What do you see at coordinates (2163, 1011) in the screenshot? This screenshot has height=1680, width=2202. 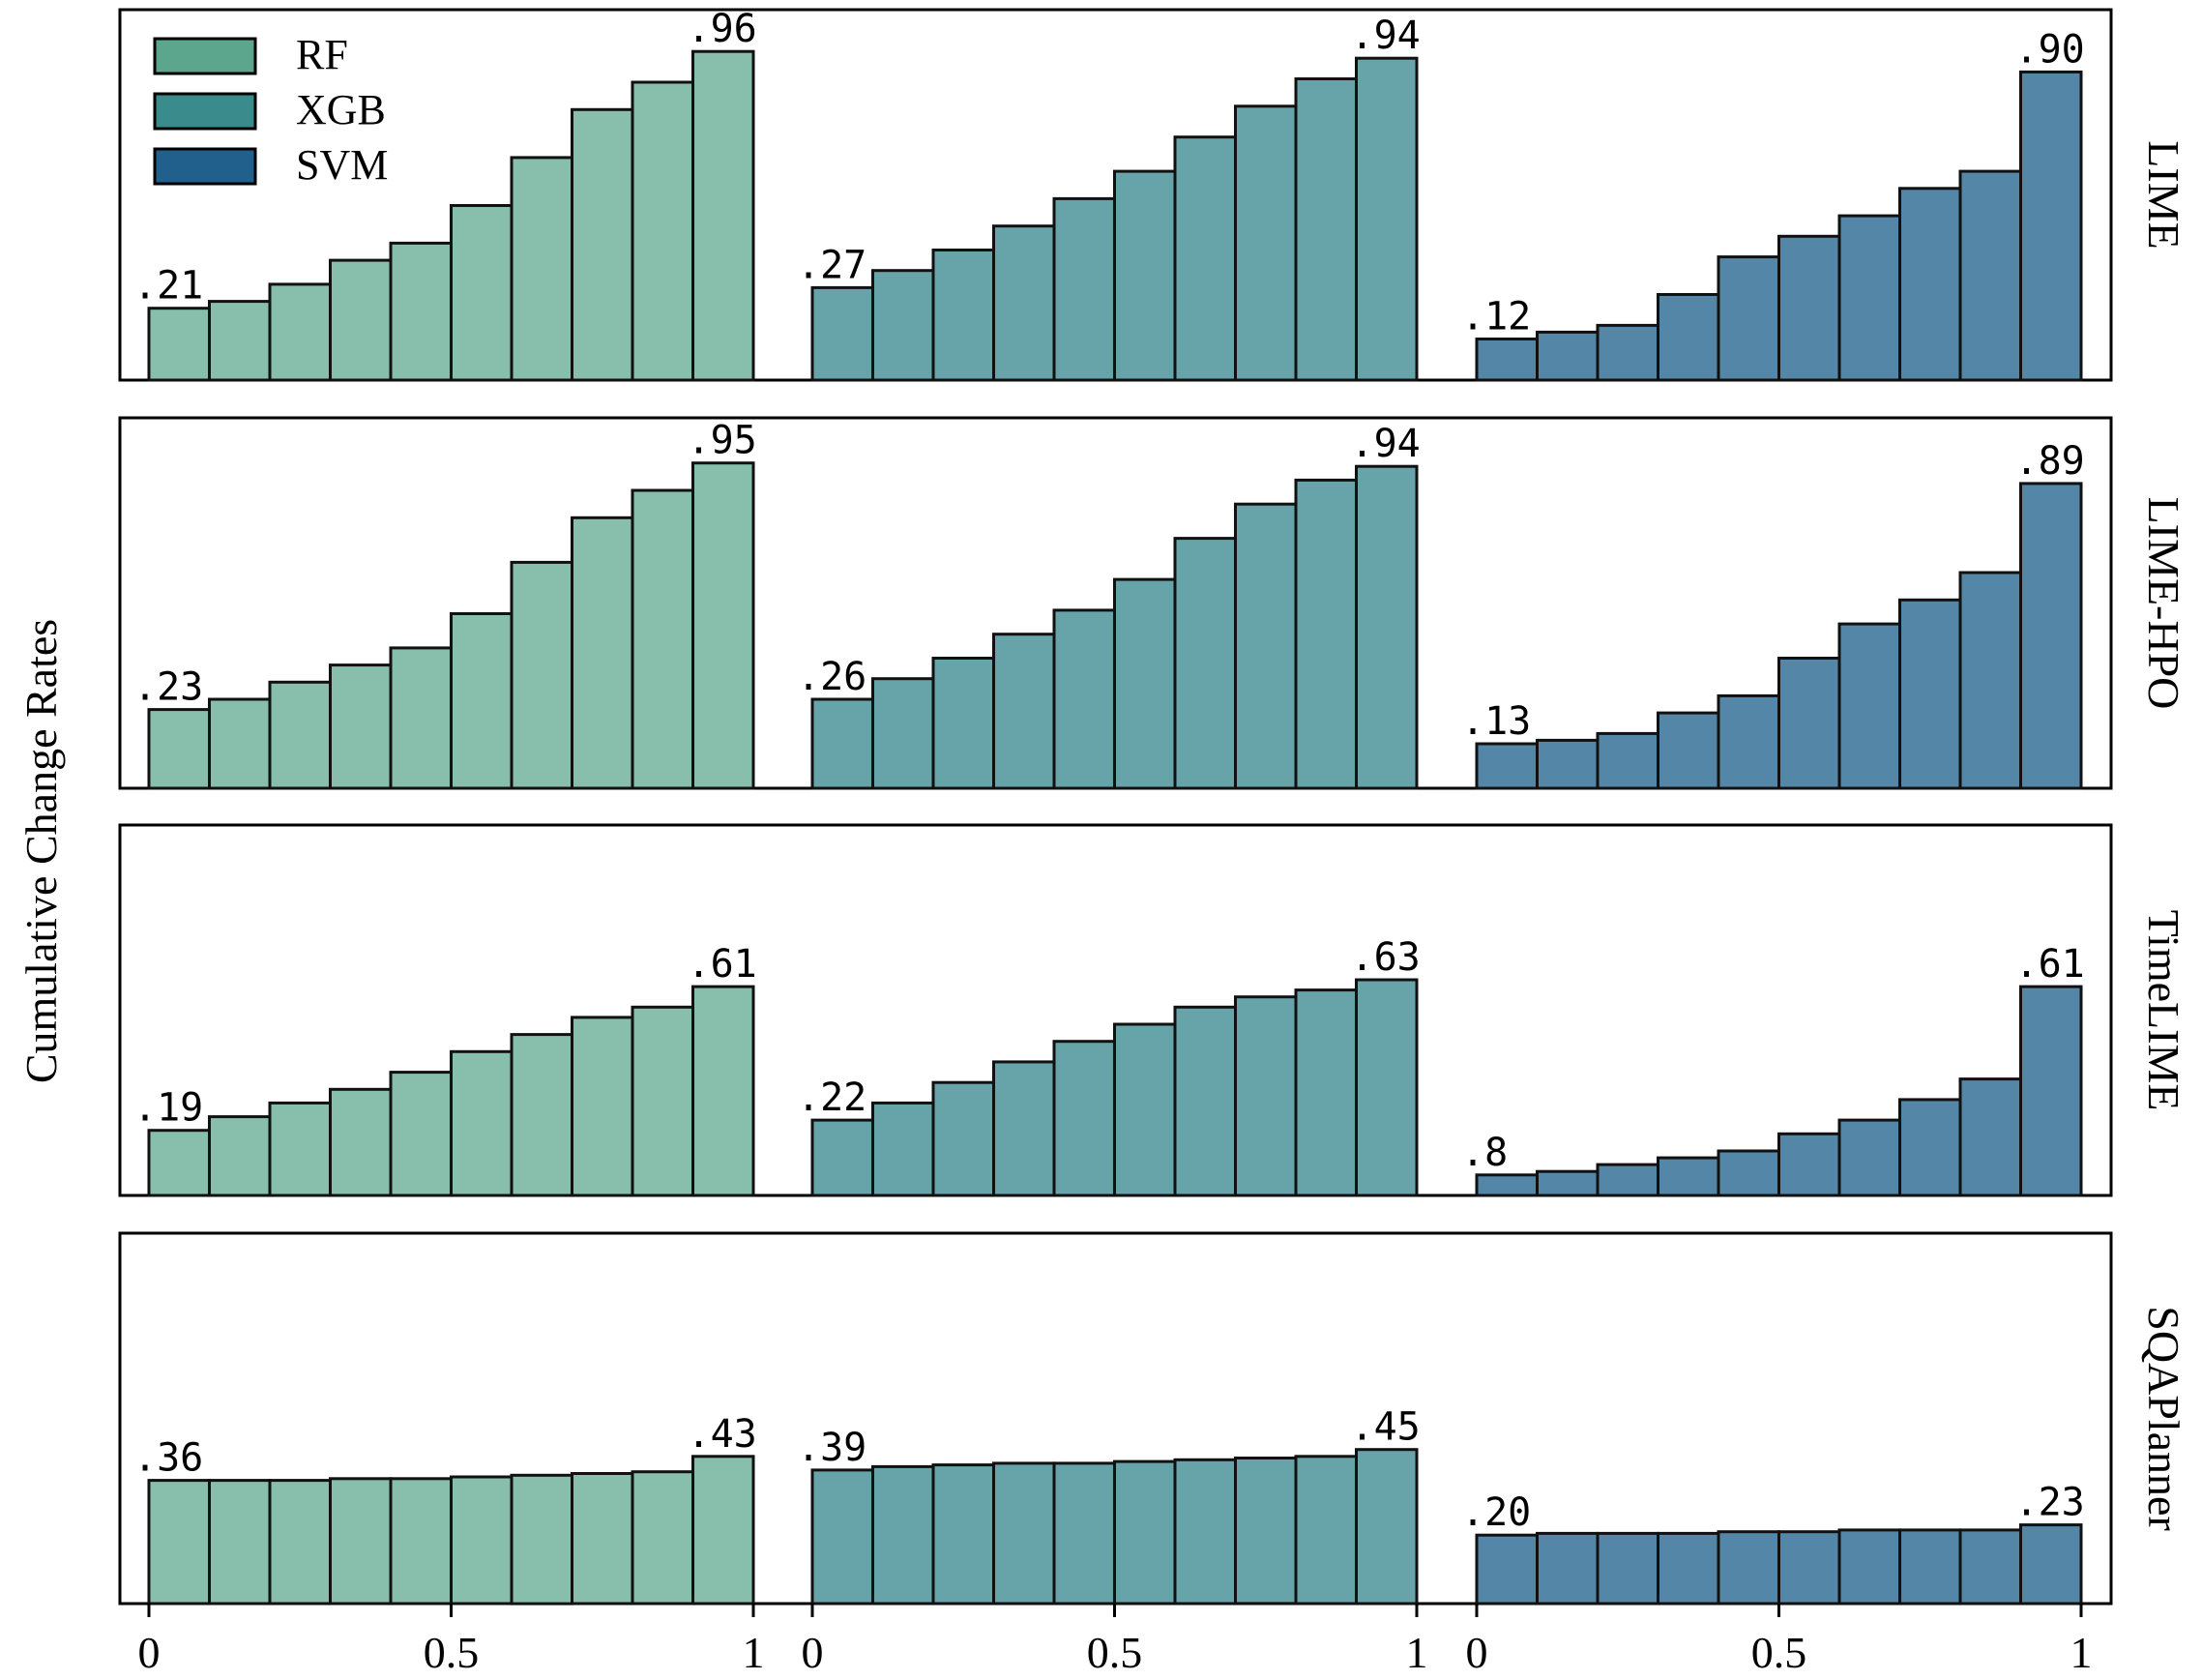 I see `row-title-timelime: TimeLIME` at bounding box center [2163, 1011].